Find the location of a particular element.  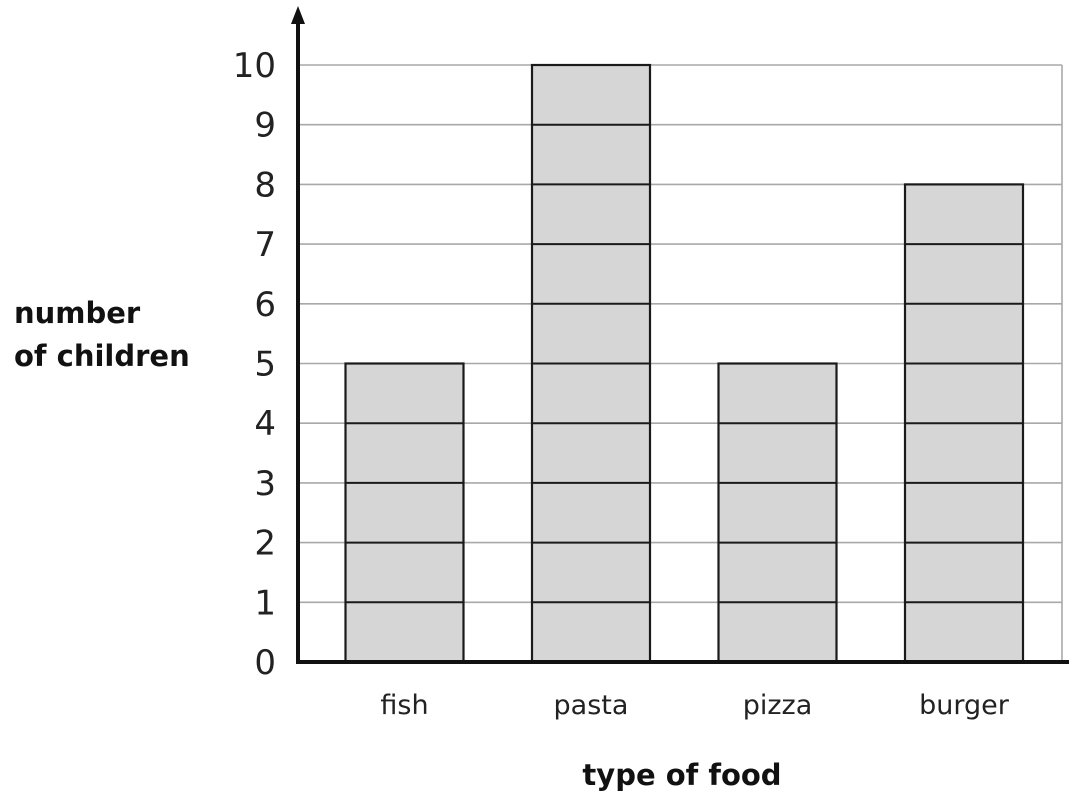

y-axis-title-line-1: number is located at coordinates (77, 313).